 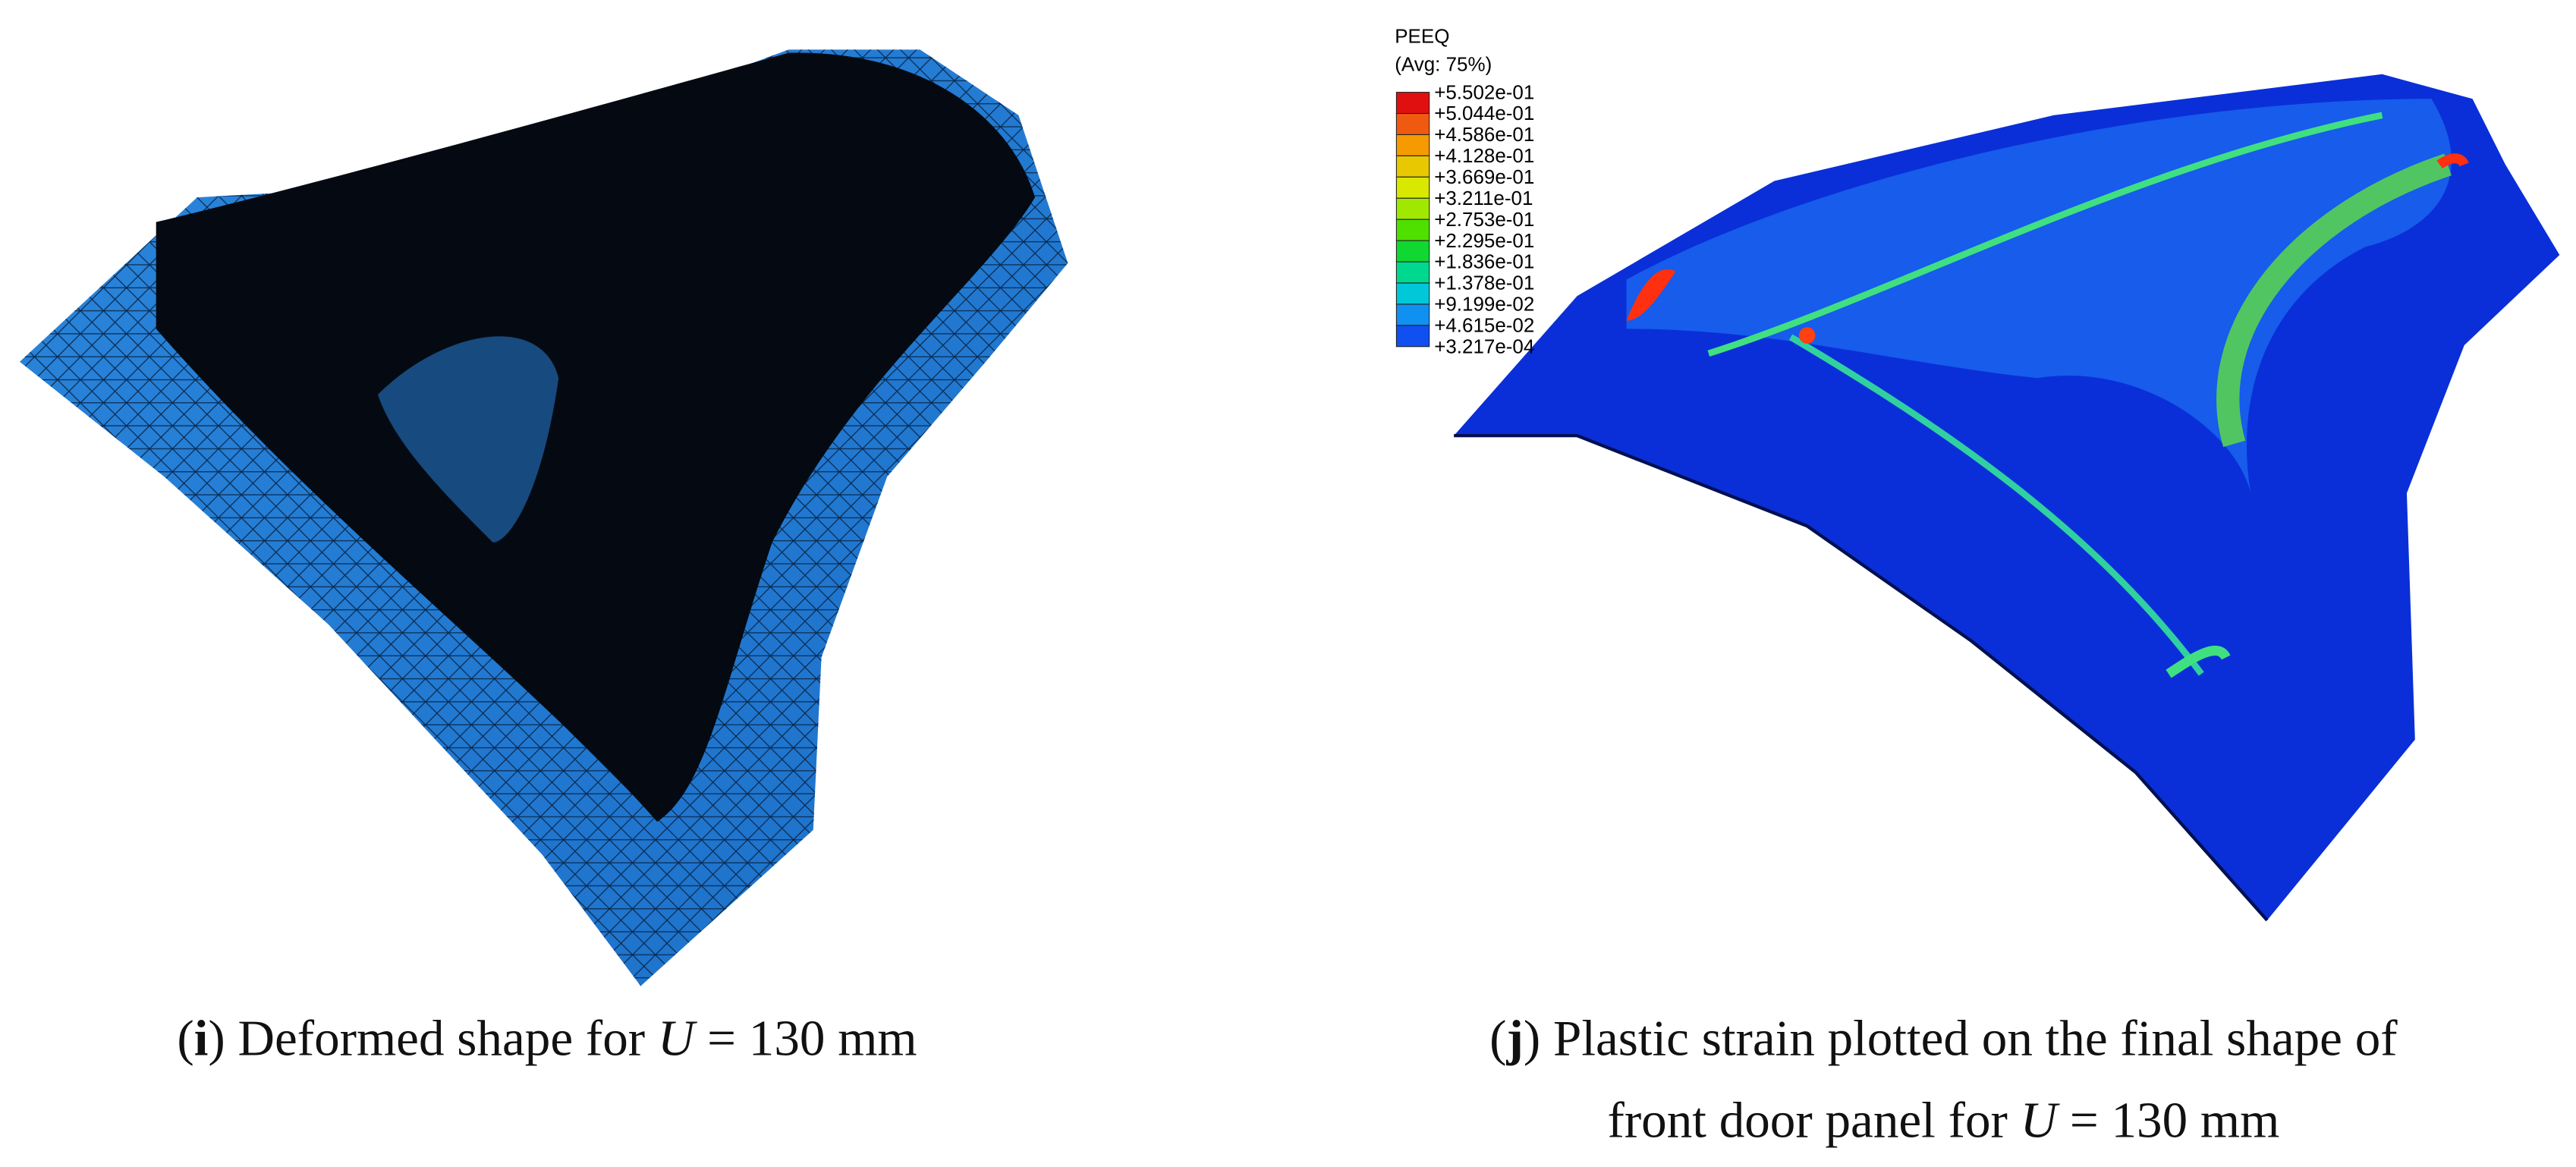 I want to click on legend-label: +2.295e-01, so click(x=1484, y=241).